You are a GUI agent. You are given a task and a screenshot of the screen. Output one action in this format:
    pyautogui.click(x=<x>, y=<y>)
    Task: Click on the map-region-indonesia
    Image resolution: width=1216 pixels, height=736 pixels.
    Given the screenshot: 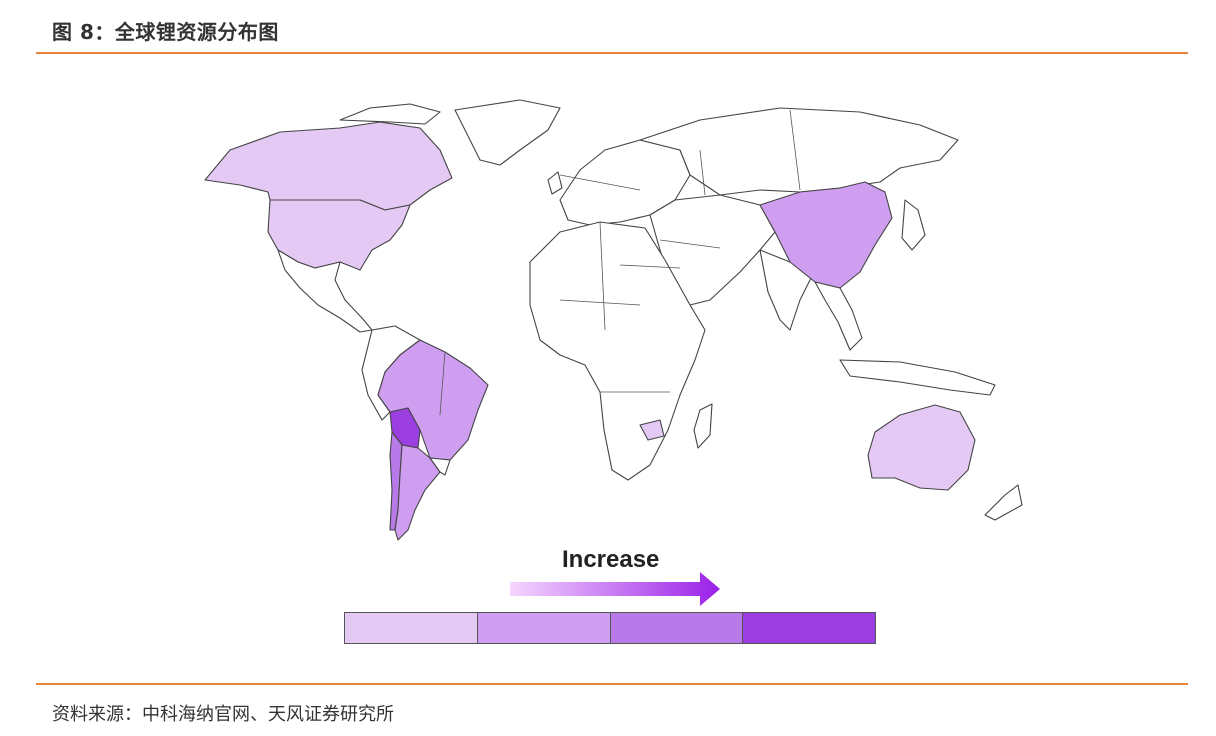 What is the action you would take?
    pyautogui.click(x=917, y=377)
    